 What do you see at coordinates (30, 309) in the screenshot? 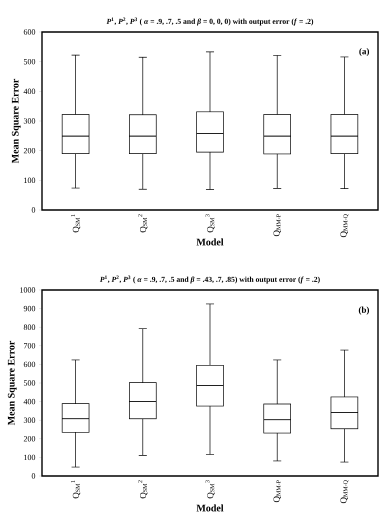
I see `y-tick-label: 900` at bounding box center [30, 309].